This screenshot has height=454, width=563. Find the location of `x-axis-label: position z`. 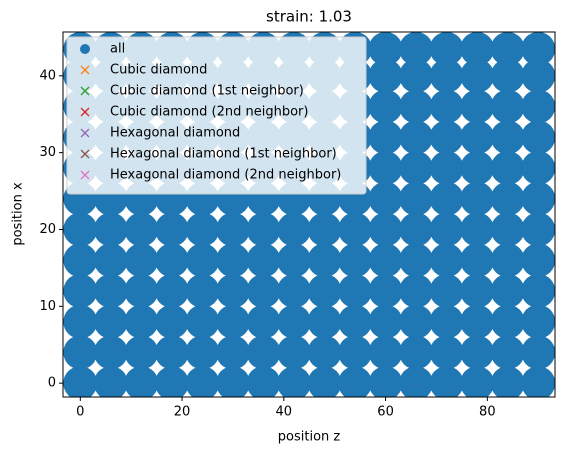

x-axis-label: position z is located at coordinates (309, 437).